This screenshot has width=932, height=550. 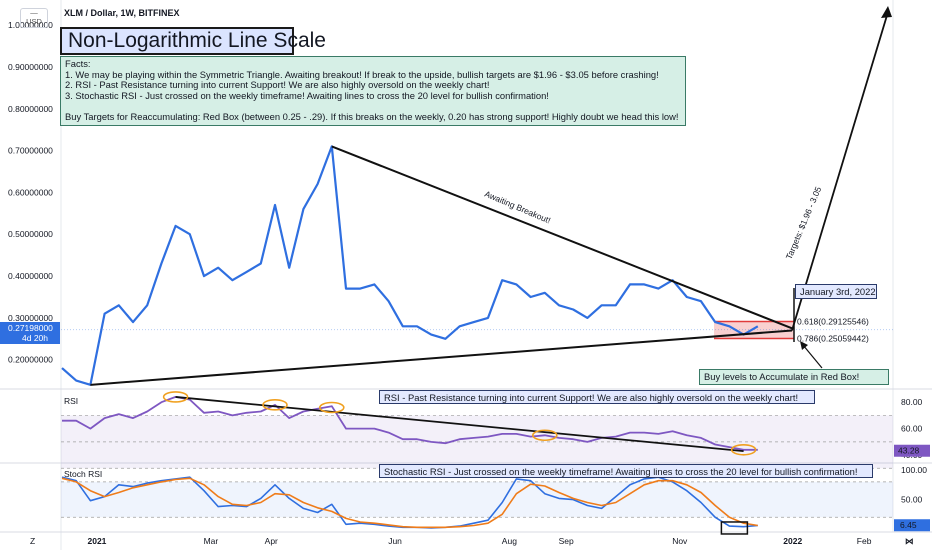 What do you see at coordinates (30, 67) in the screenshot?
I see `price-tick-label: 0.90000000` at bounding box center [30, 67].